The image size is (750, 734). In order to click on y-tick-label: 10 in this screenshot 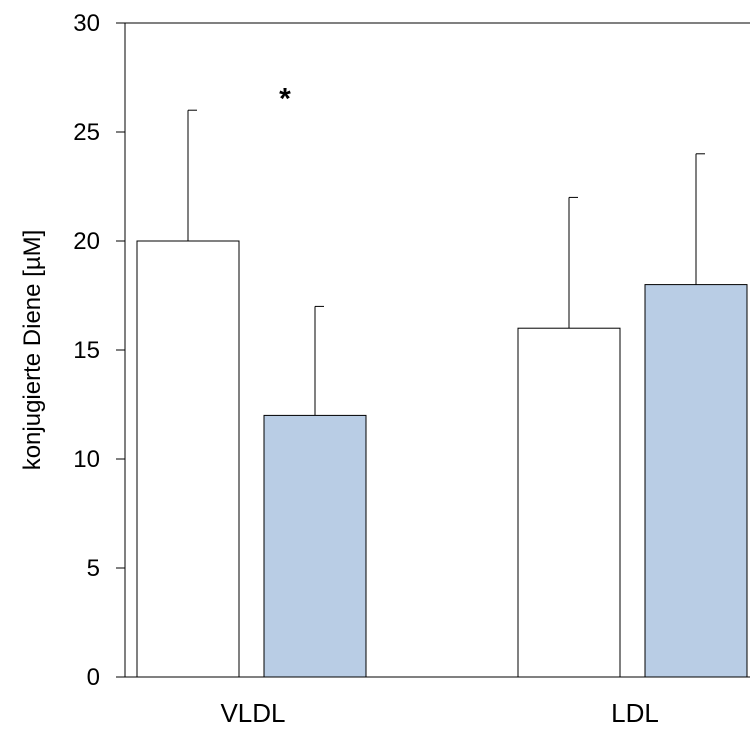, I will do `click(86, 459)`.